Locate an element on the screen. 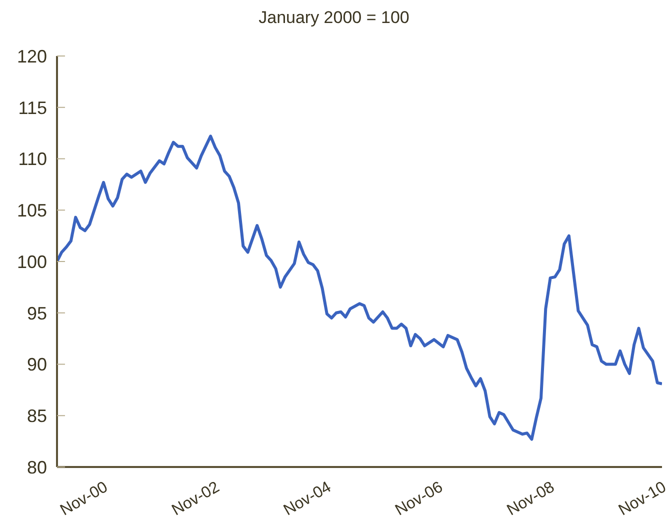 The height and width of the screenshot is (531, 668). y-tick-label: 115 is located at coordinates (32, 108).